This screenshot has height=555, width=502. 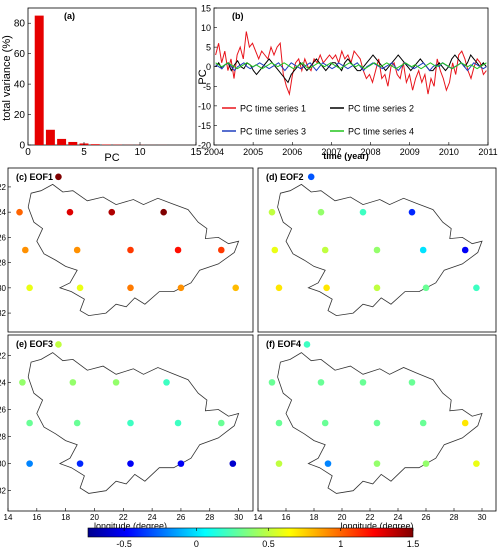 What do you see at coordinates (371, 152) in the screenshot?
I see `x-tick-label: 2008` at bounding box center [371, 152].